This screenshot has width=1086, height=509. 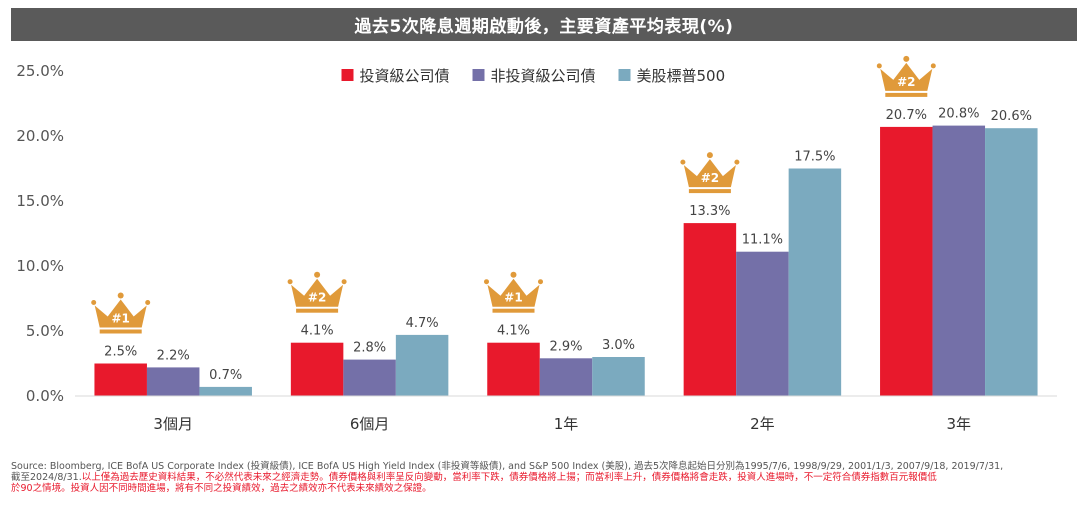 What do you see at coordinates (173, 424) in the screenshot?
I see `x-tick-label: 3個月` at bounding box center [173, 424].